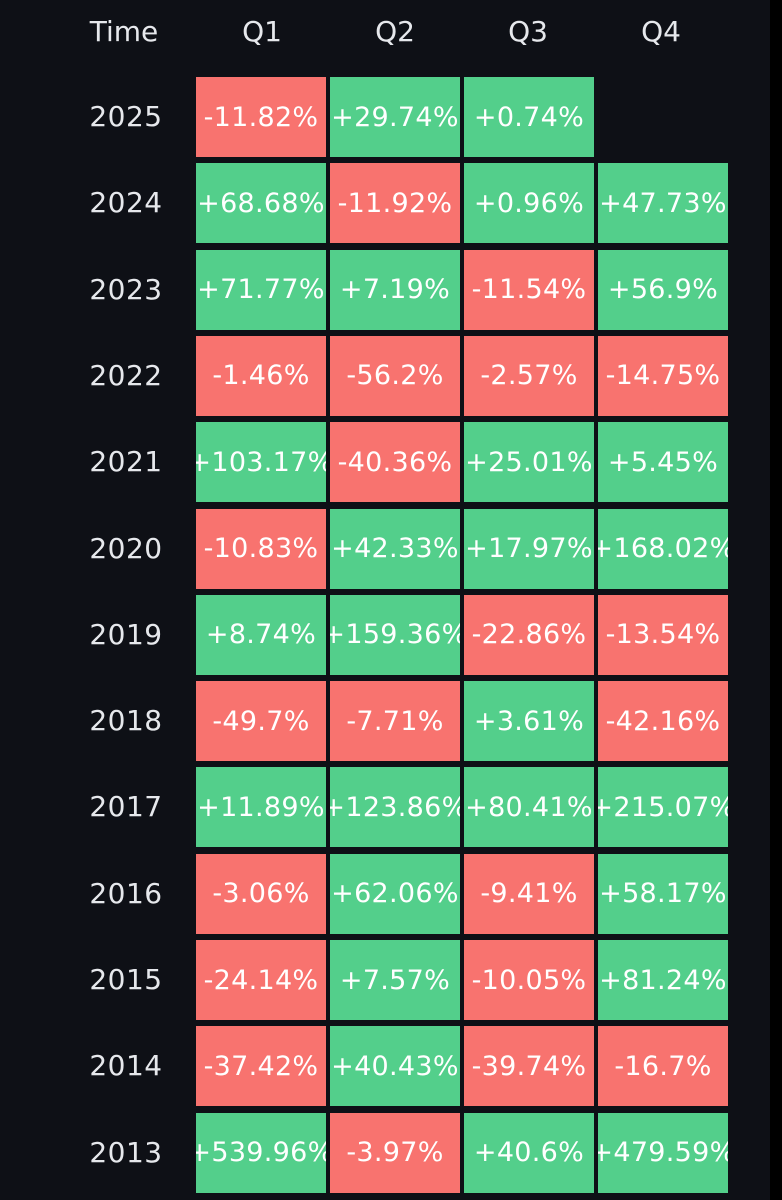 The image size is (782, 1200). I want to click on return-cell-2023-q3: -11.54%, so click(529, 289).